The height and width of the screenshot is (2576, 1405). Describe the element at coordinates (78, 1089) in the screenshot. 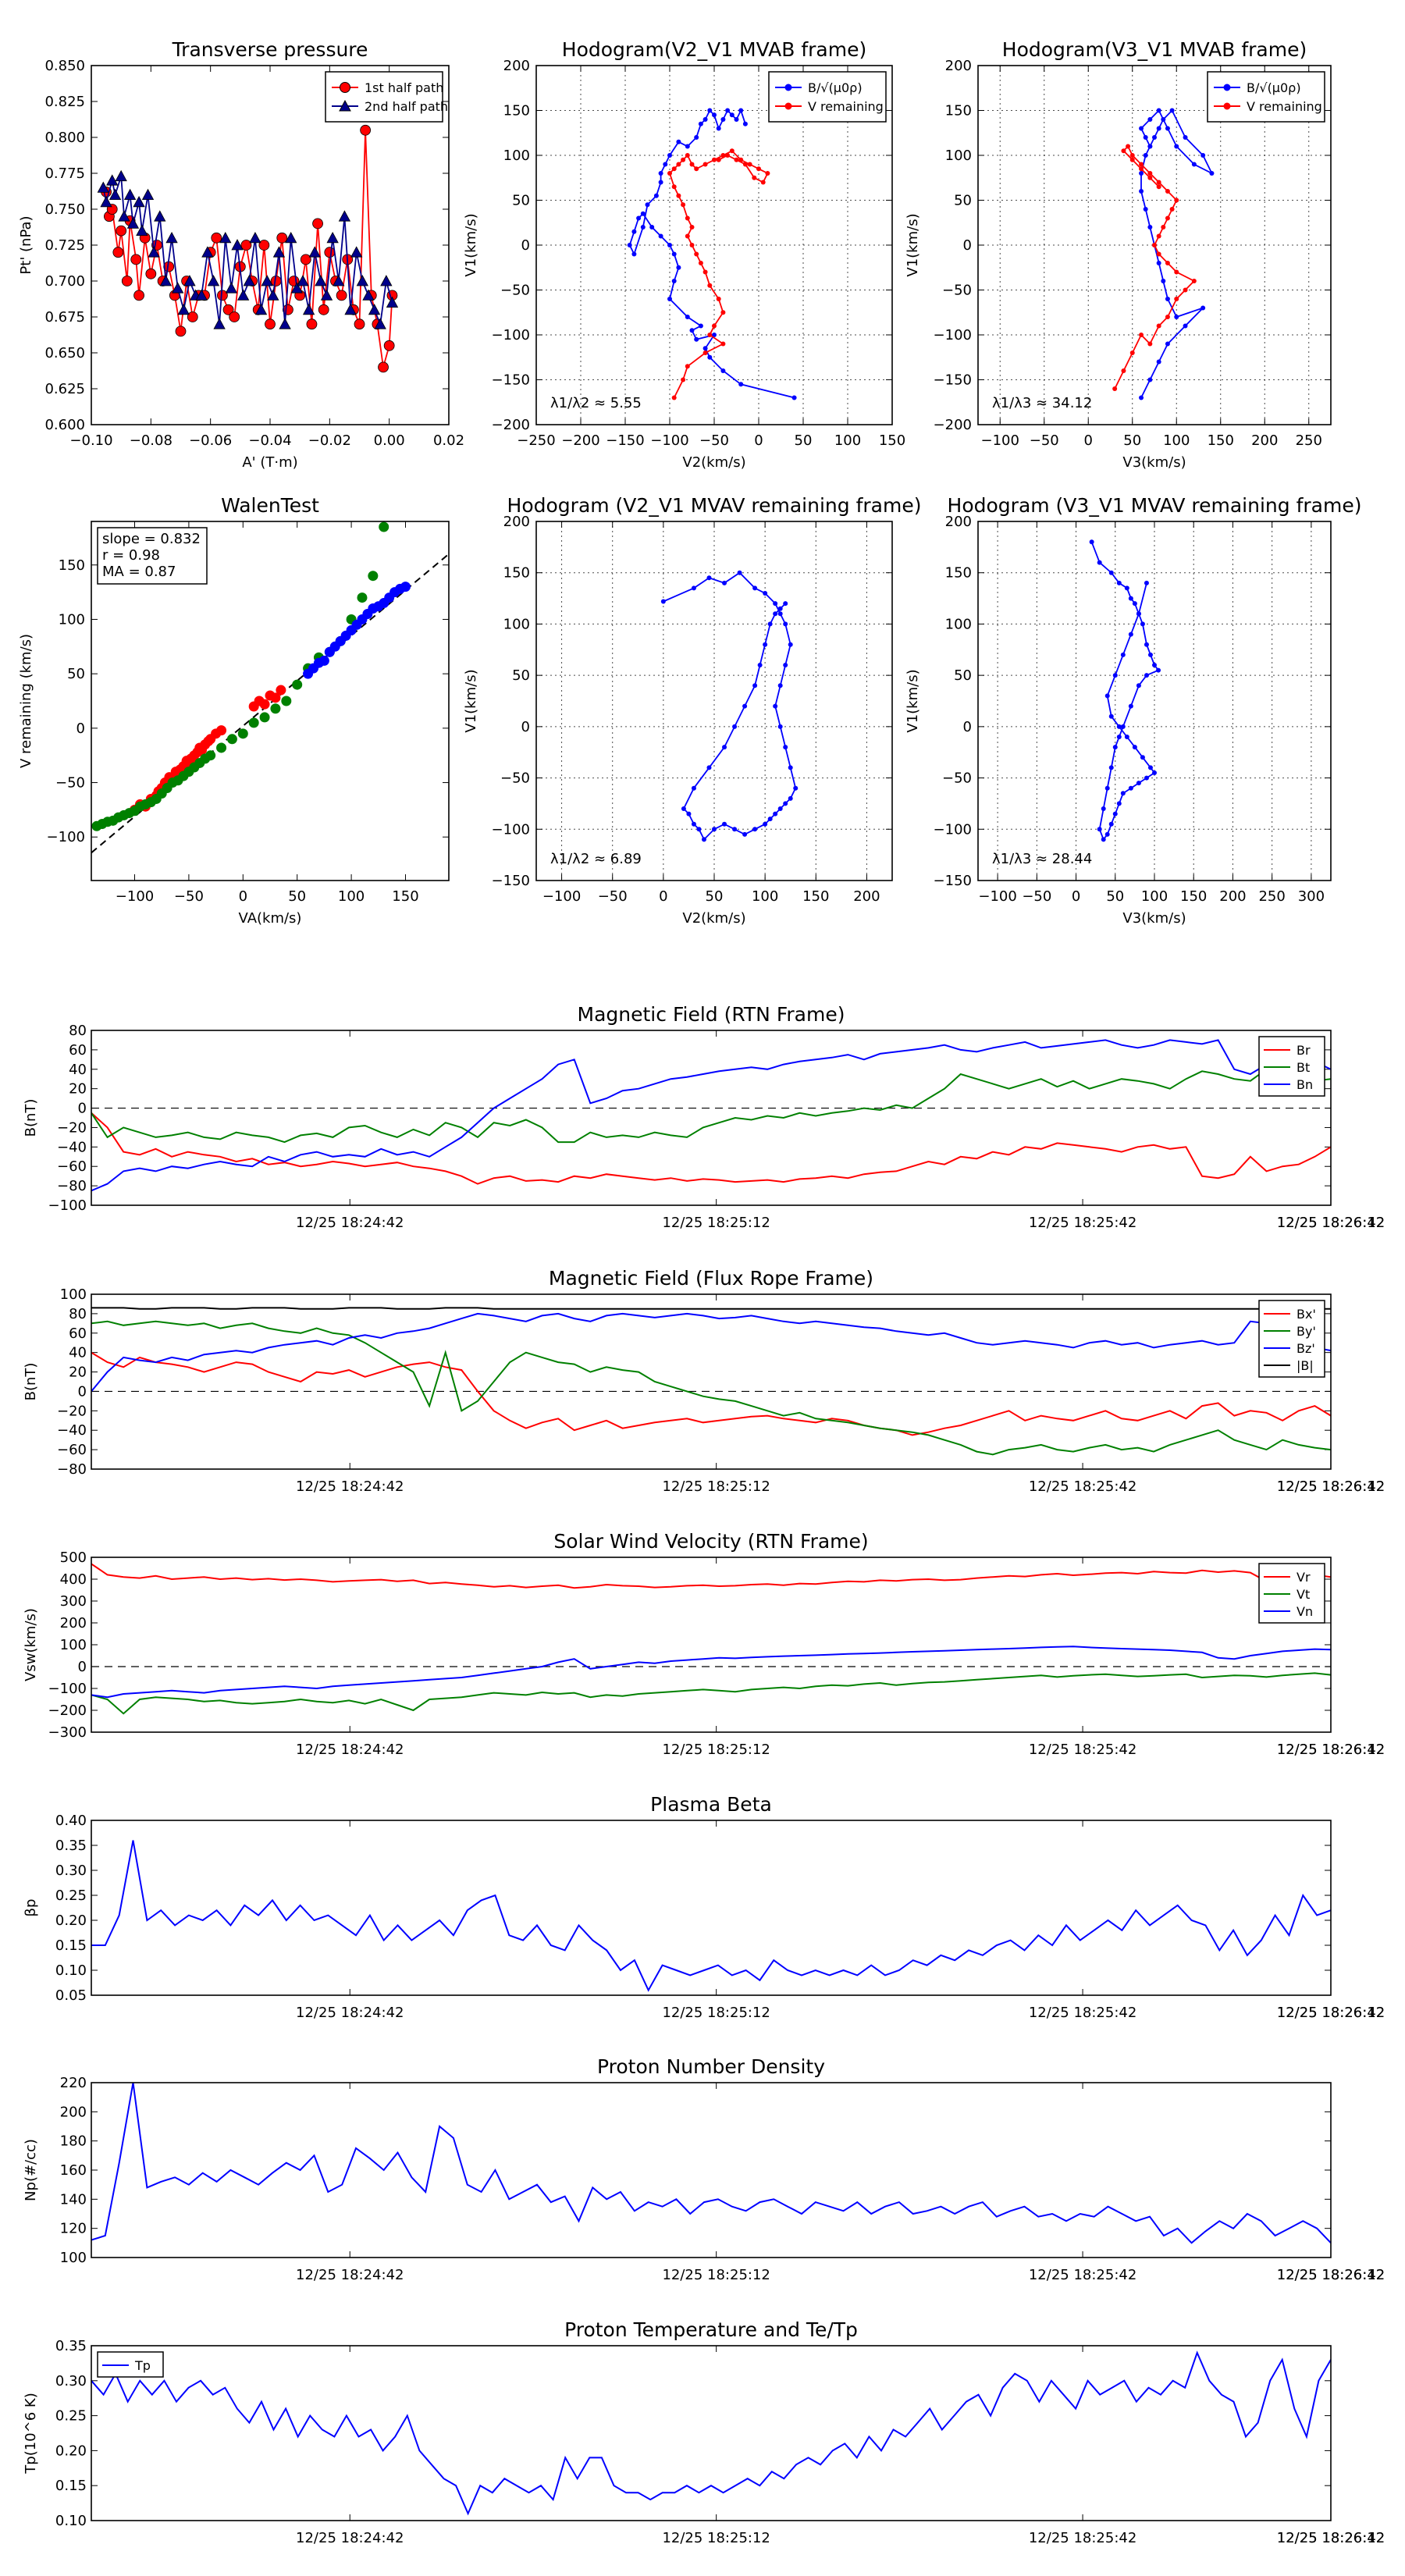

I see `y-tick-label: 20` at that location.